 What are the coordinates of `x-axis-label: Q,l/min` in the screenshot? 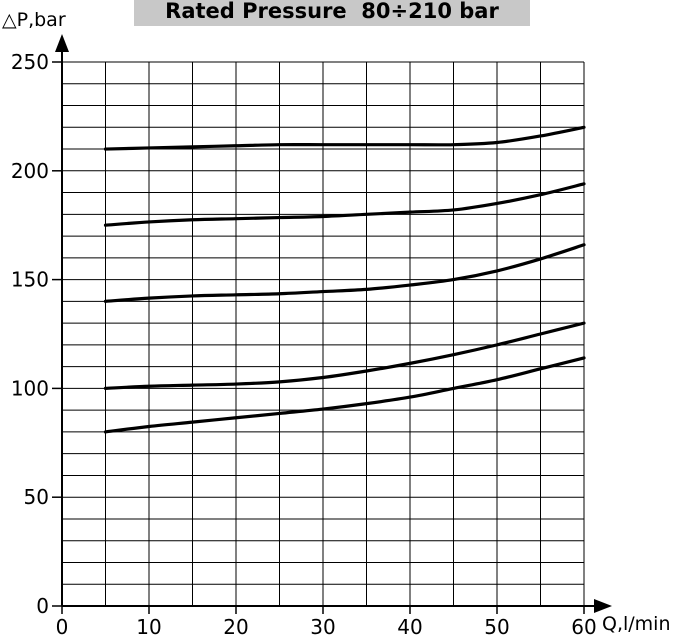 It's located at (636, 624).